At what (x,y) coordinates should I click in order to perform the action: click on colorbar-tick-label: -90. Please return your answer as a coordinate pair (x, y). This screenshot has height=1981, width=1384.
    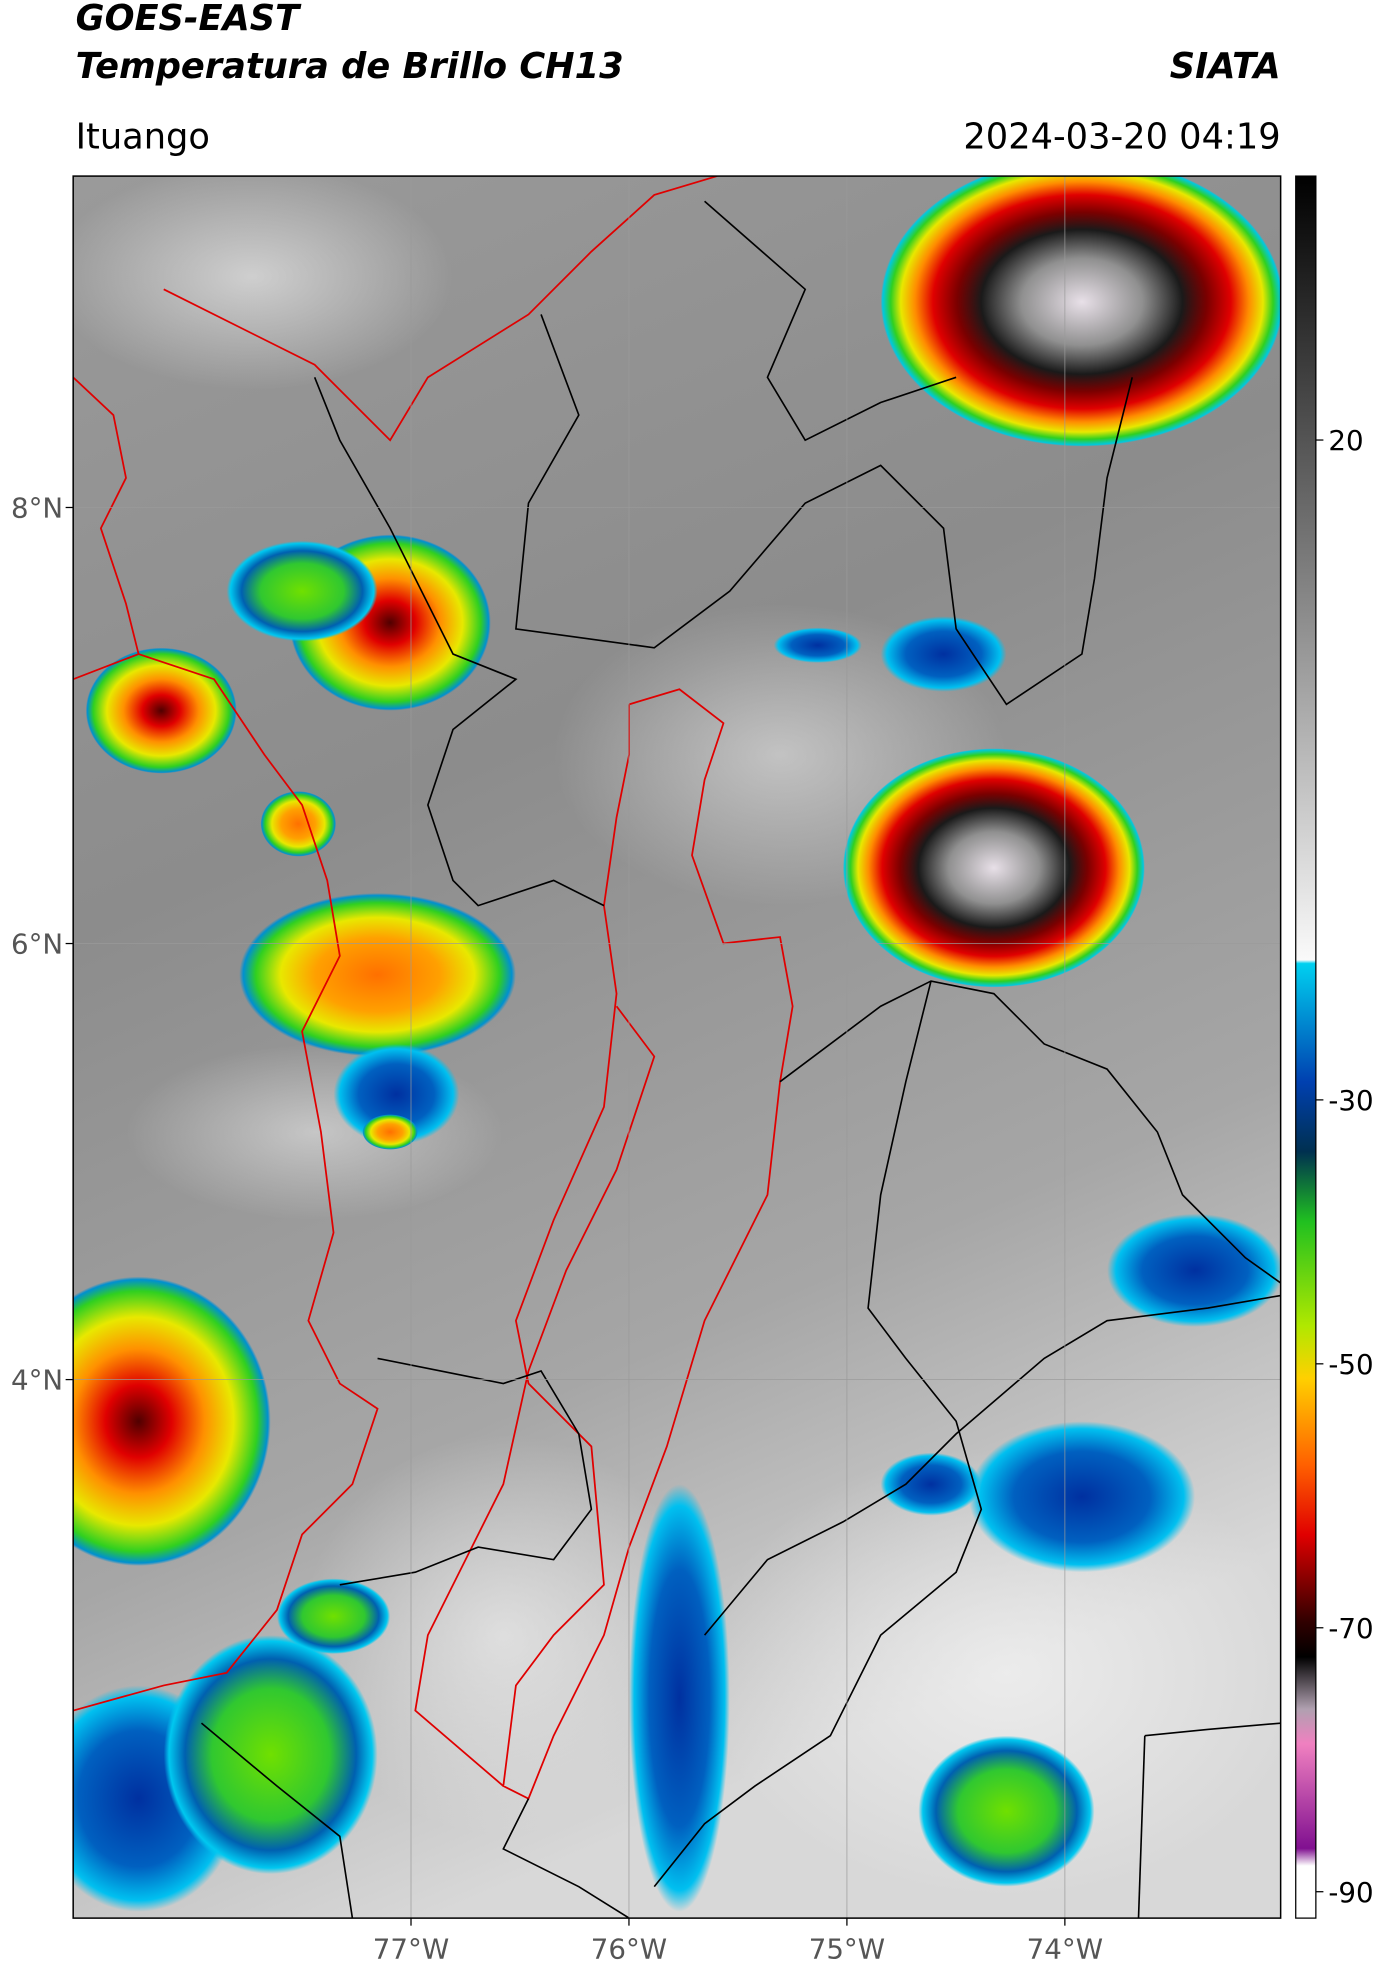
    Looking at the image, I should click on (1350, 1892).